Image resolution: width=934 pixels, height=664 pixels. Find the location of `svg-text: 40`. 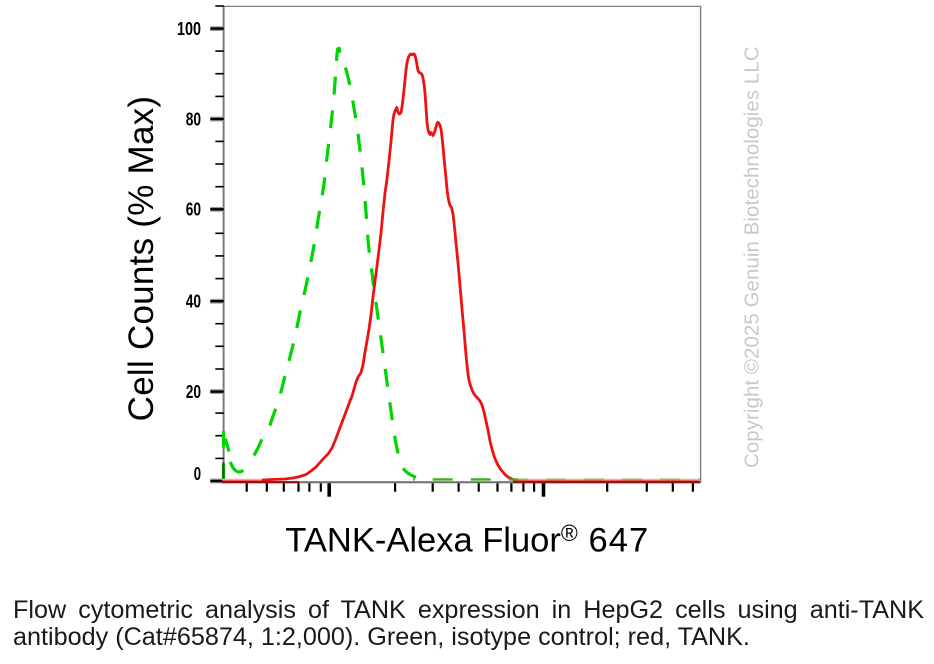

svg-text: 40 is located at coordinates (193, 302).